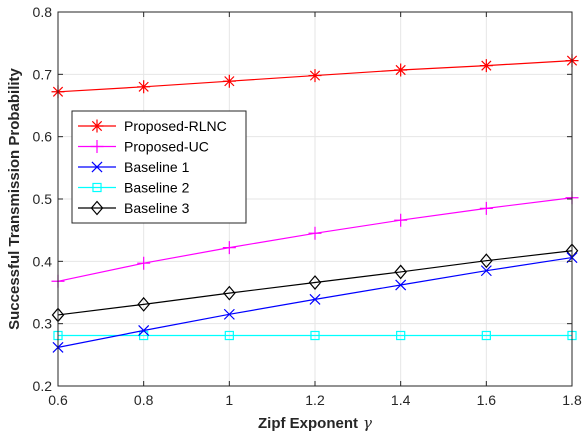 The height and width of the screenshot is (438, 584). What do you see at coordinates (487, 400) in the screenshot?
I see `x-tick-label: 1.6` at bounding box center [487, 400].